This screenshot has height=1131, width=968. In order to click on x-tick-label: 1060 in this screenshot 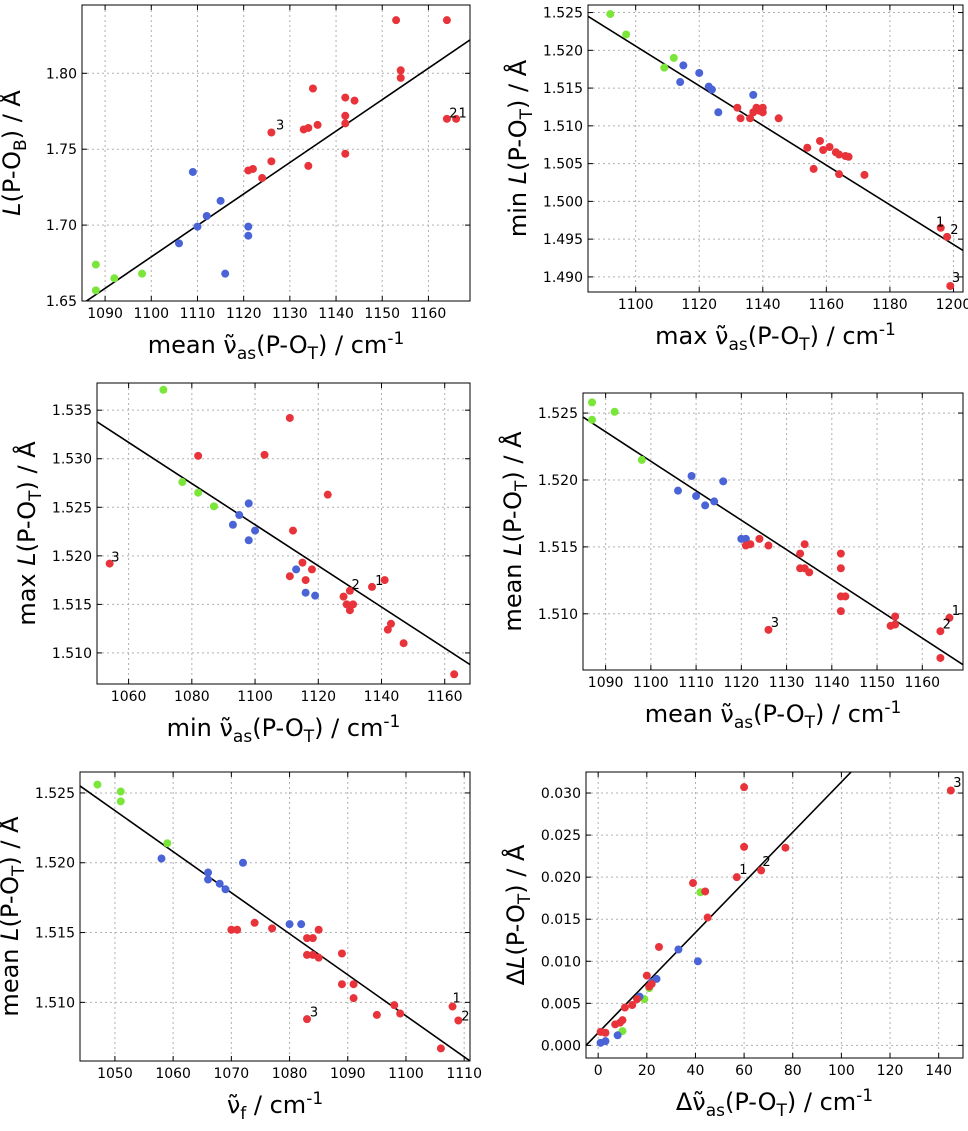, I will do `click(173, 1074)`.